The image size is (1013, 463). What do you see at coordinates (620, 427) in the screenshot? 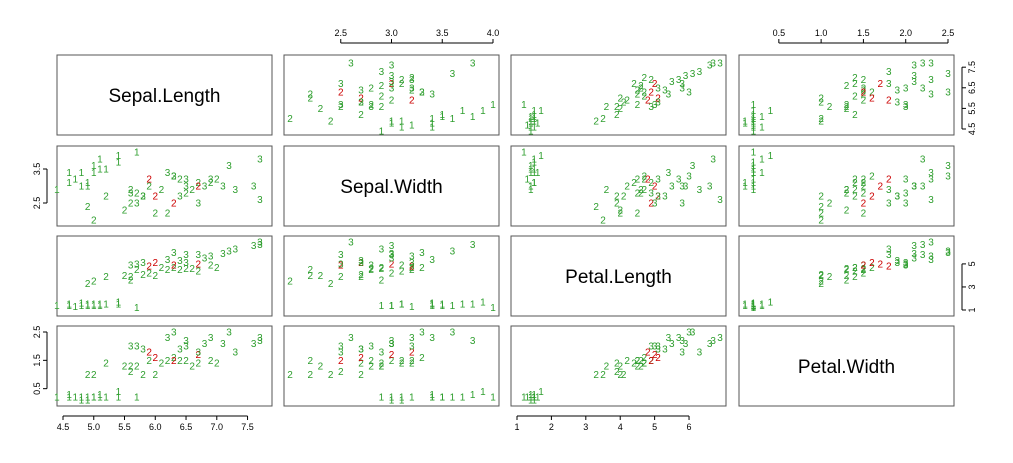
I see `tick-label: 4` at bounding box center [620, 427].